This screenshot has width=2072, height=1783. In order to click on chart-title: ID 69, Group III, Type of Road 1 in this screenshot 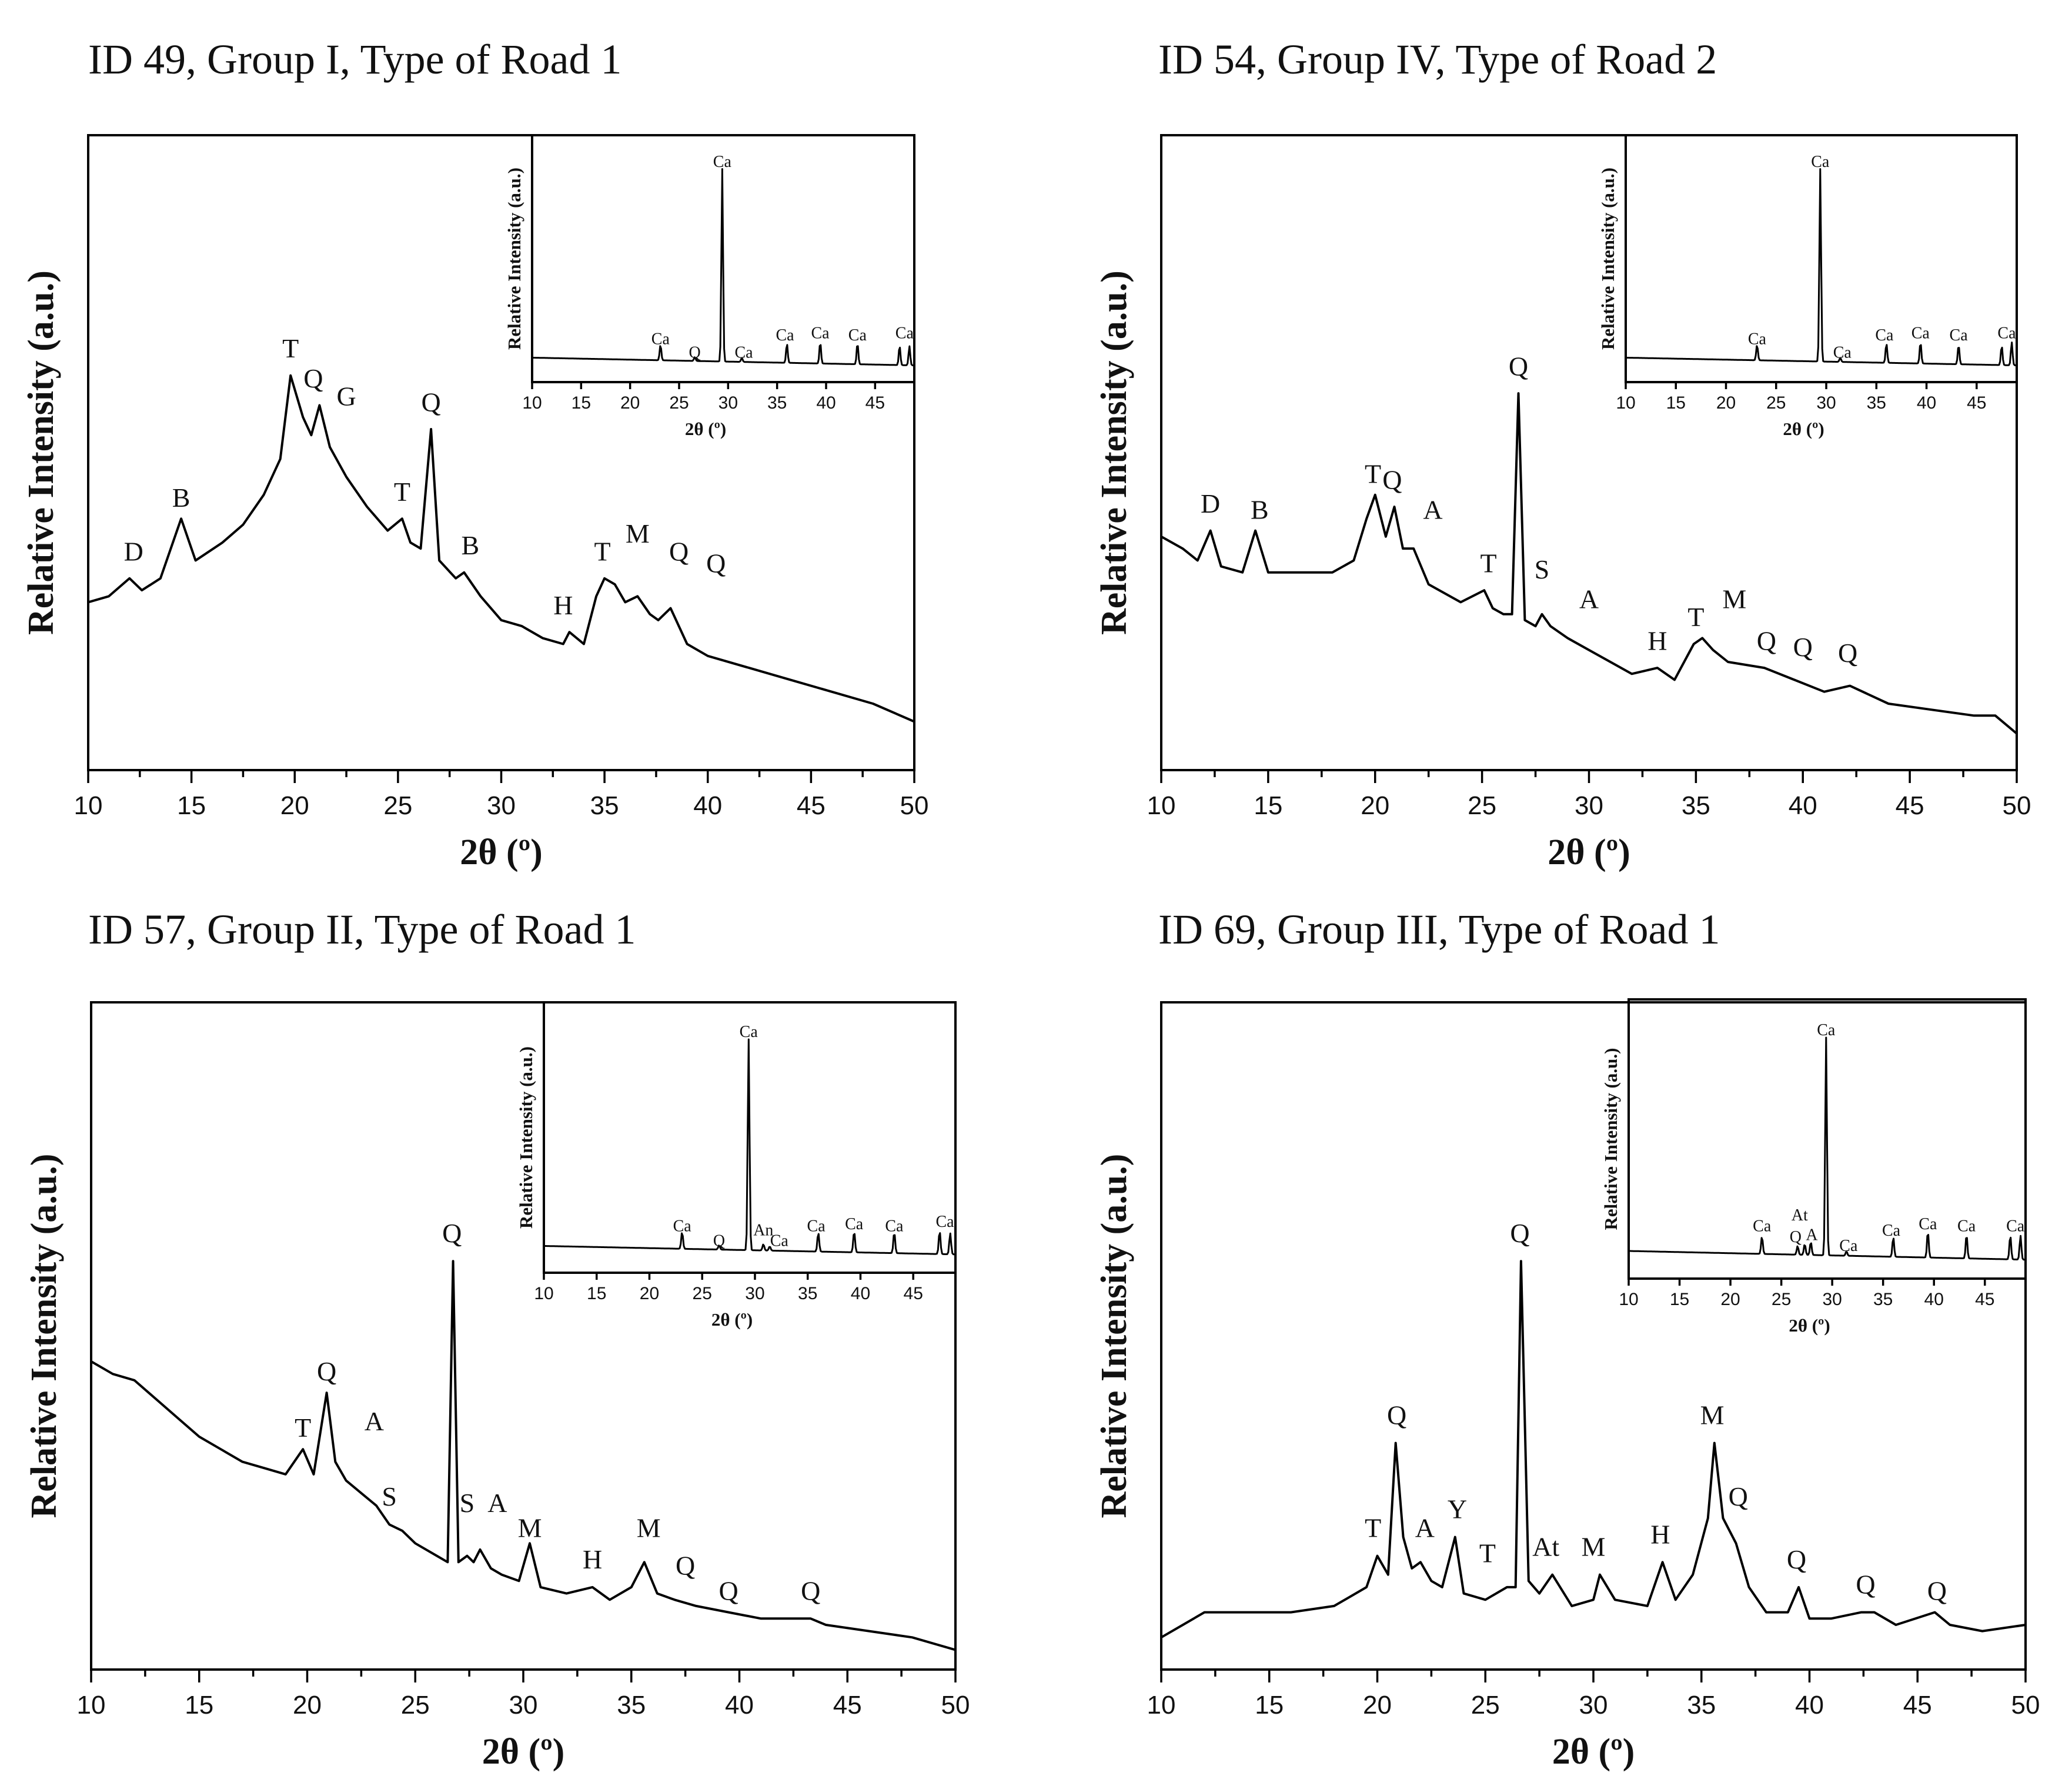, I will do `click(1439, 929)`.